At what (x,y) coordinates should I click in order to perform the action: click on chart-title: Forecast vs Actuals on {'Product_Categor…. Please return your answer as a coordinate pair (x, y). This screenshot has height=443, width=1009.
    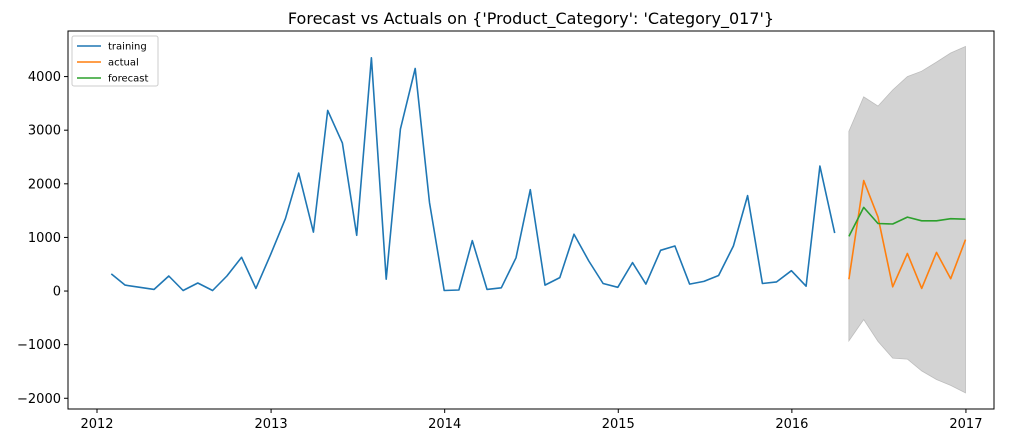
    Looking at the image, I should click on (531, 19).